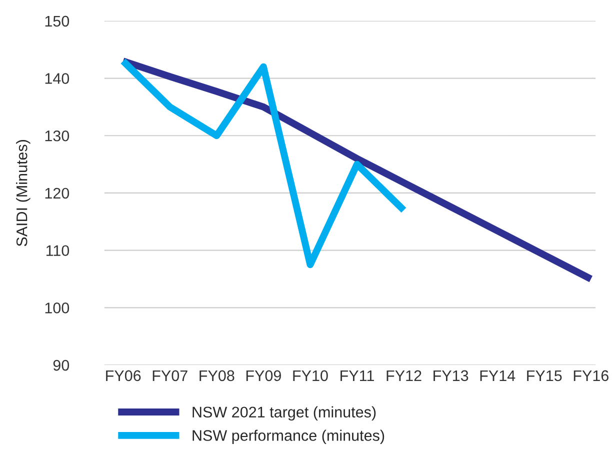 The width and height of the screenshot is (614, 465). I want to click on x-tick-label: FY07, so click(170, 376).